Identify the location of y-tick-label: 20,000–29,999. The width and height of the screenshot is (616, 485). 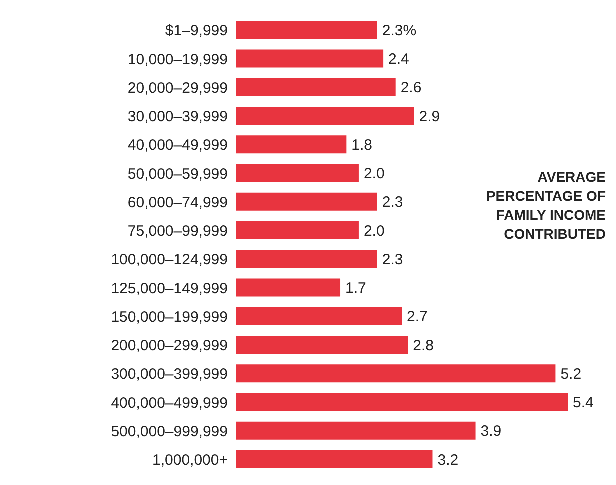
(178, 88).